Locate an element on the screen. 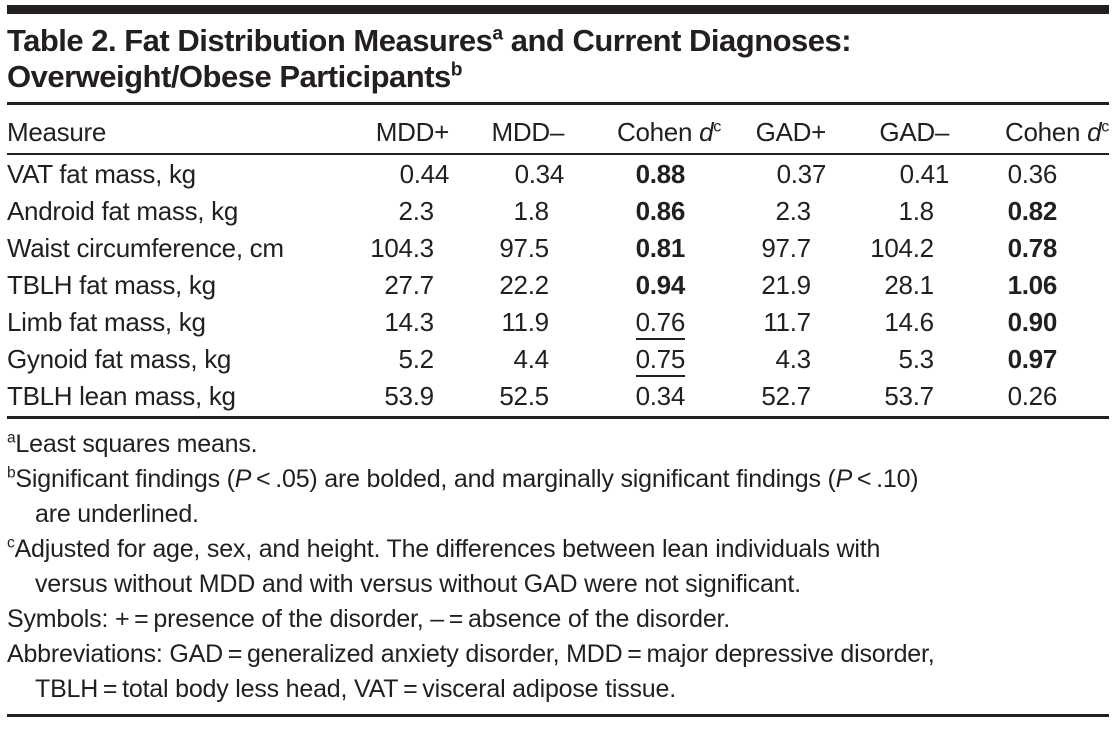  value-cell: 52.5 is located at coordinates (506, 398).